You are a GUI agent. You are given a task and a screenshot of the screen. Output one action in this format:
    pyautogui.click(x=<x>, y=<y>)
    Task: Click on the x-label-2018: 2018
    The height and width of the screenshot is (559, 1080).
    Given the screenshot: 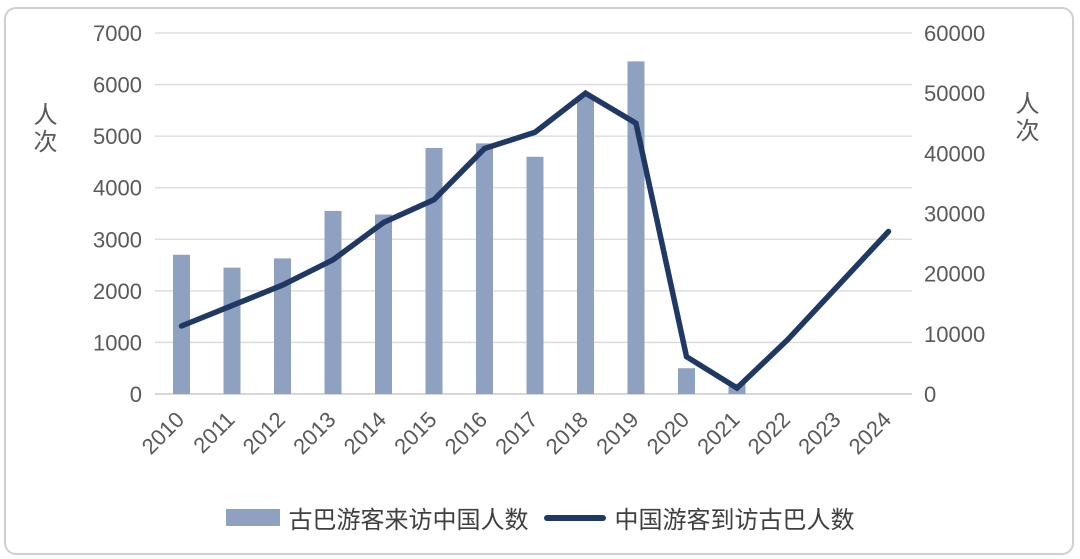 What is the action you would take?
    pyautogui.click(x=567, y=433)
    